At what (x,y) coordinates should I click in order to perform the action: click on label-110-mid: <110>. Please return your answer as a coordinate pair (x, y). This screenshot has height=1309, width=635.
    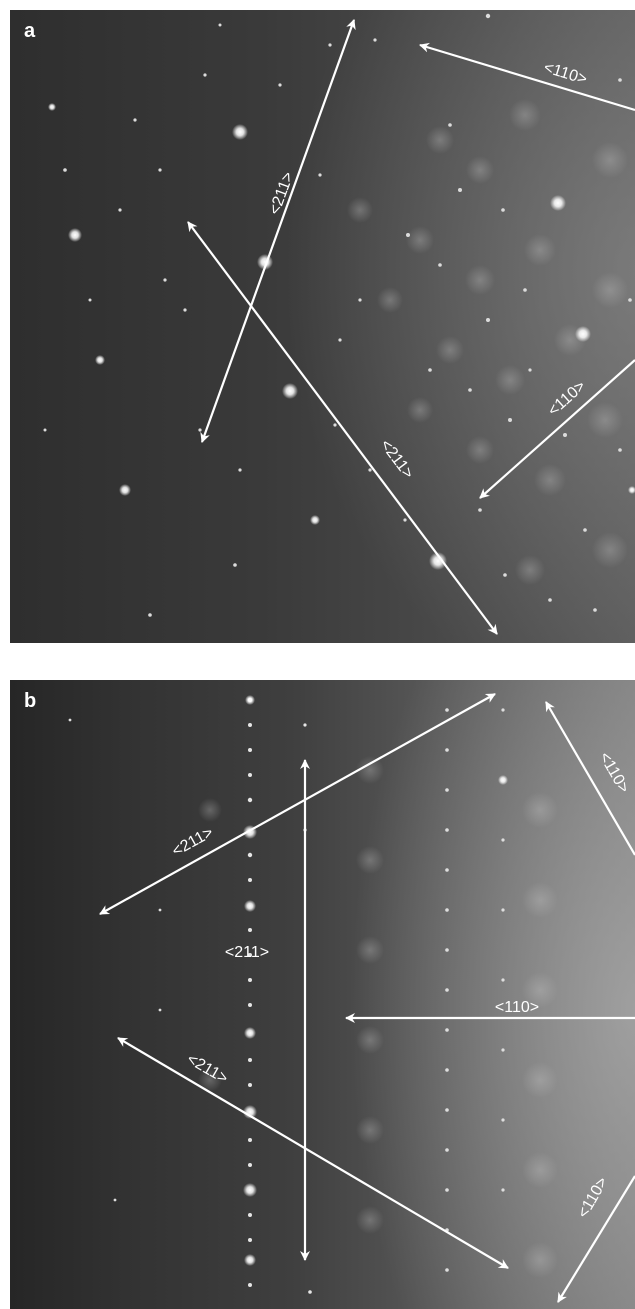
    Looking at the image, I should click on (567, 399).